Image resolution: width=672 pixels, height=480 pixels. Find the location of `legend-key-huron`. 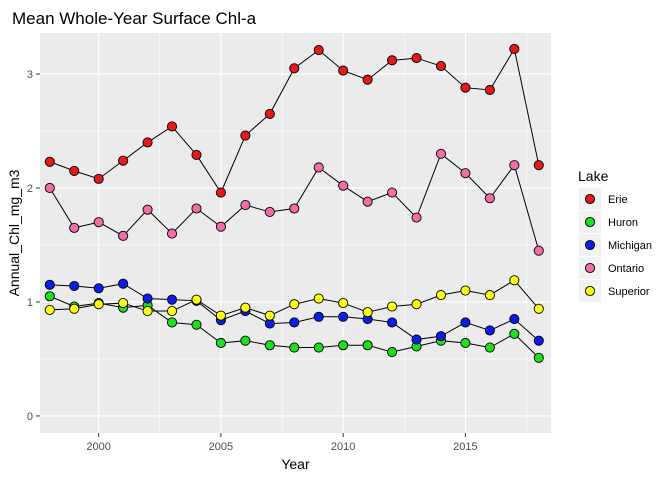

legend-key-huron is located at coordinates (590, 222).